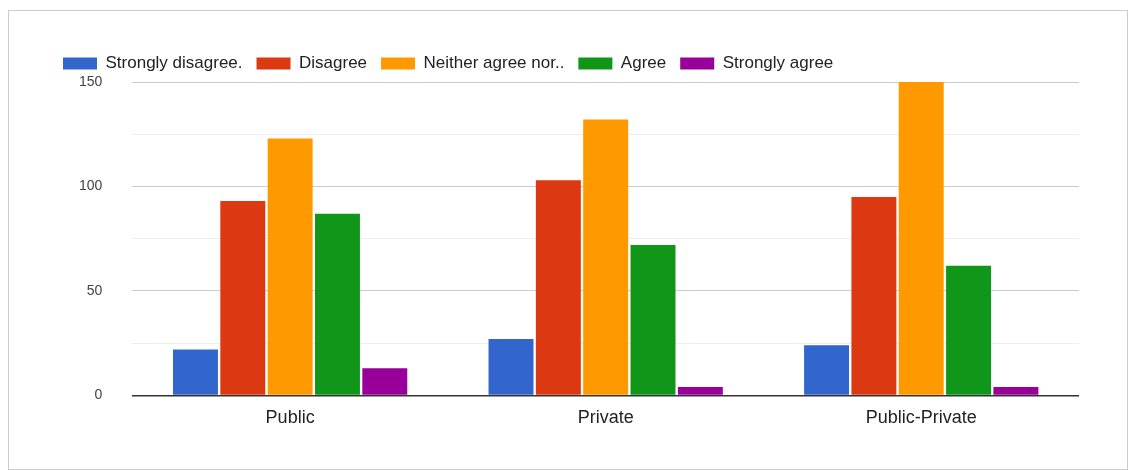 This screenshot has height=470, width=1133. I want to click on x-tick-label: Public, so click(290, 417).